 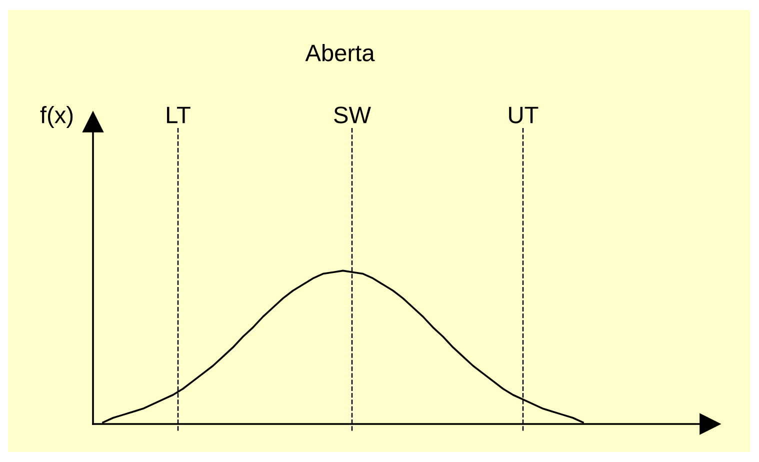 What do you see at coordinates (523, 115) in the screenshot?
I see `text: UT` at bounding box center [523, 115].